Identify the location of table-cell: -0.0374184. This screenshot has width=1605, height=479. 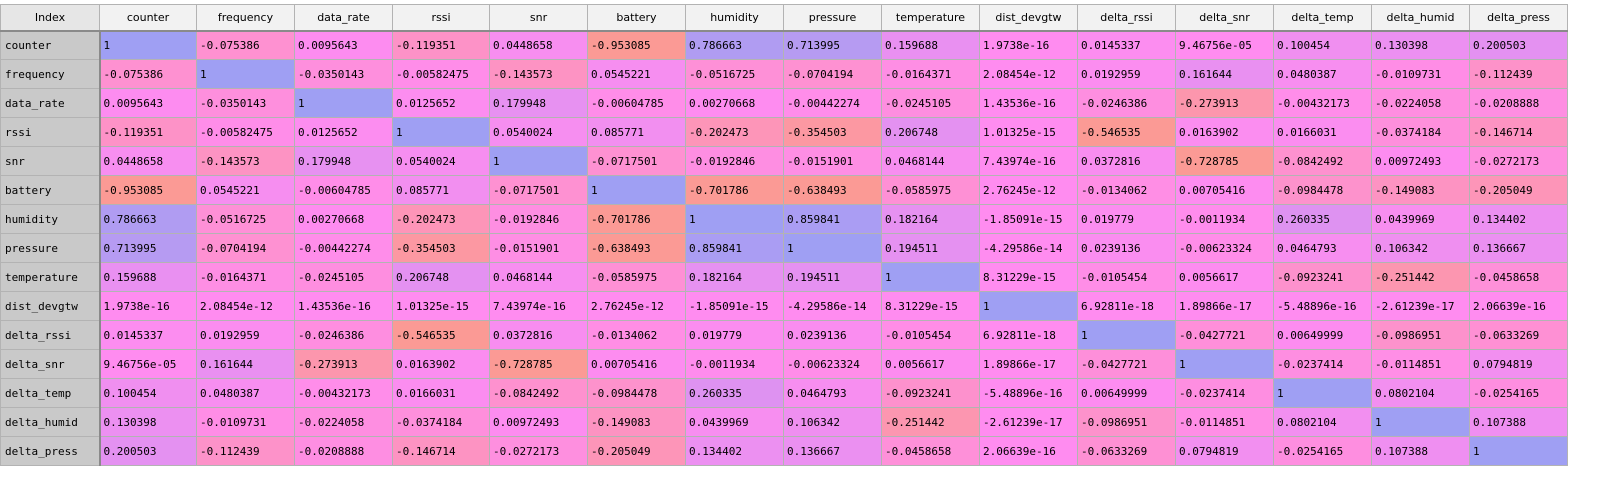
(1420, 132).